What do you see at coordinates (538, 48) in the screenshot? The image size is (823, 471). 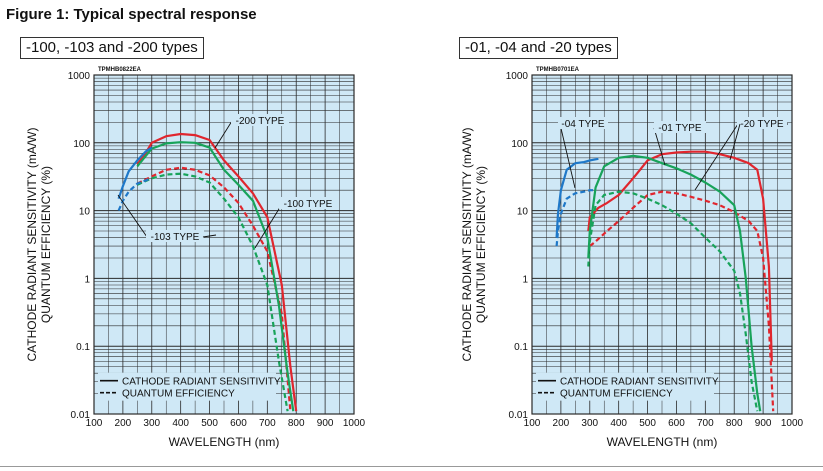 I see `panel-title-right: -01, -04 and -20 types` at bounding box center [538, 48].